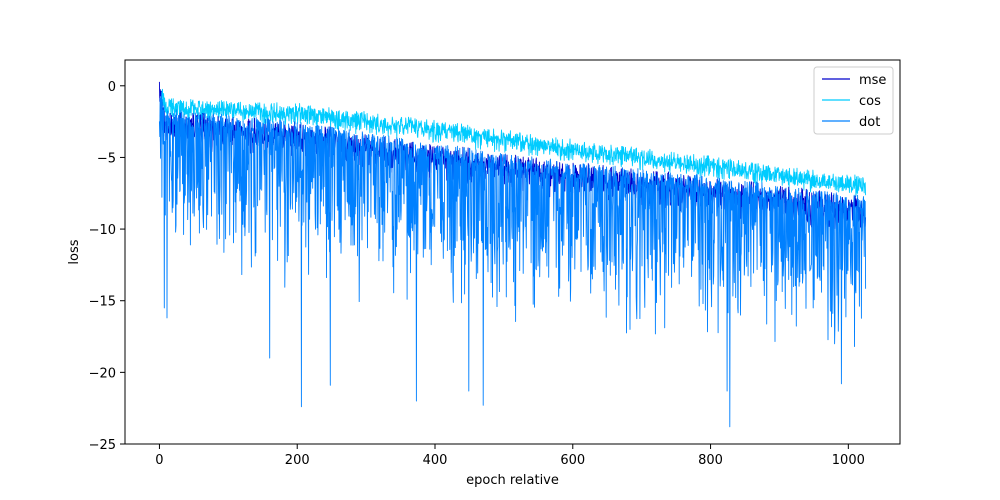 The width and height of the screenshot is (1000, 500). Describe the element at coordinates (107, 266) in the screenshot. I see `y-axis: 0 −5 −10 −15 −20 −25` at that location.